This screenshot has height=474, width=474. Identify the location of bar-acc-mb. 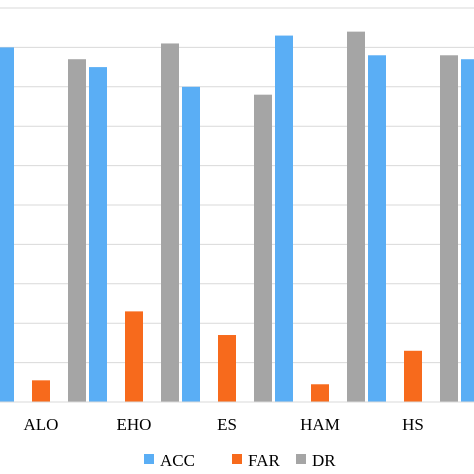
(467, 230).